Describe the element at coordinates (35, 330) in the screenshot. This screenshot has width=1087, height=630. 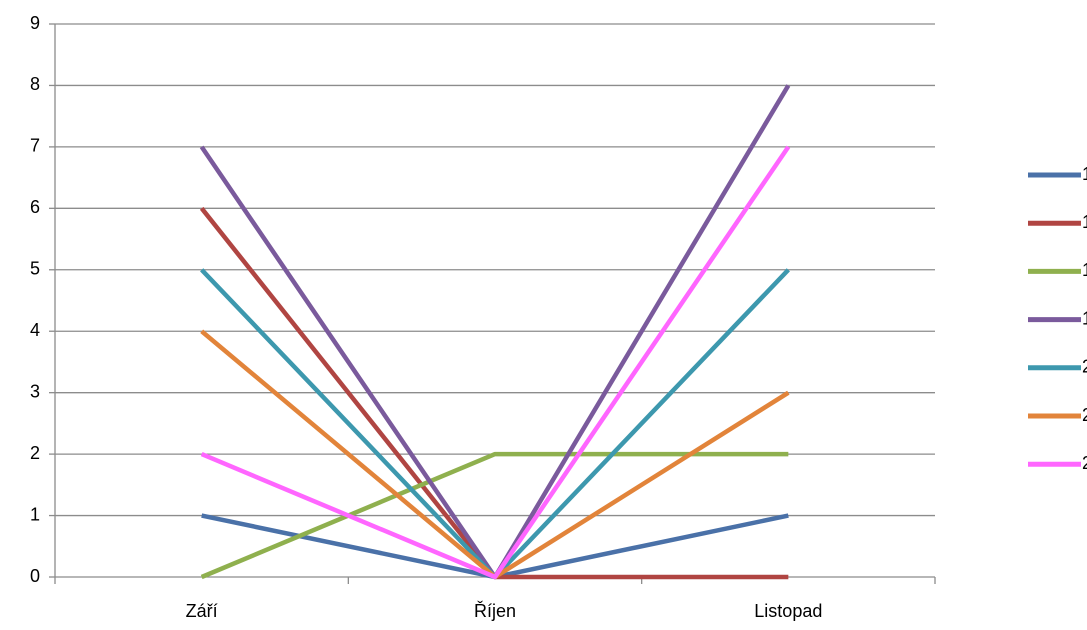
I see `y-tick-label: 4` at that location.